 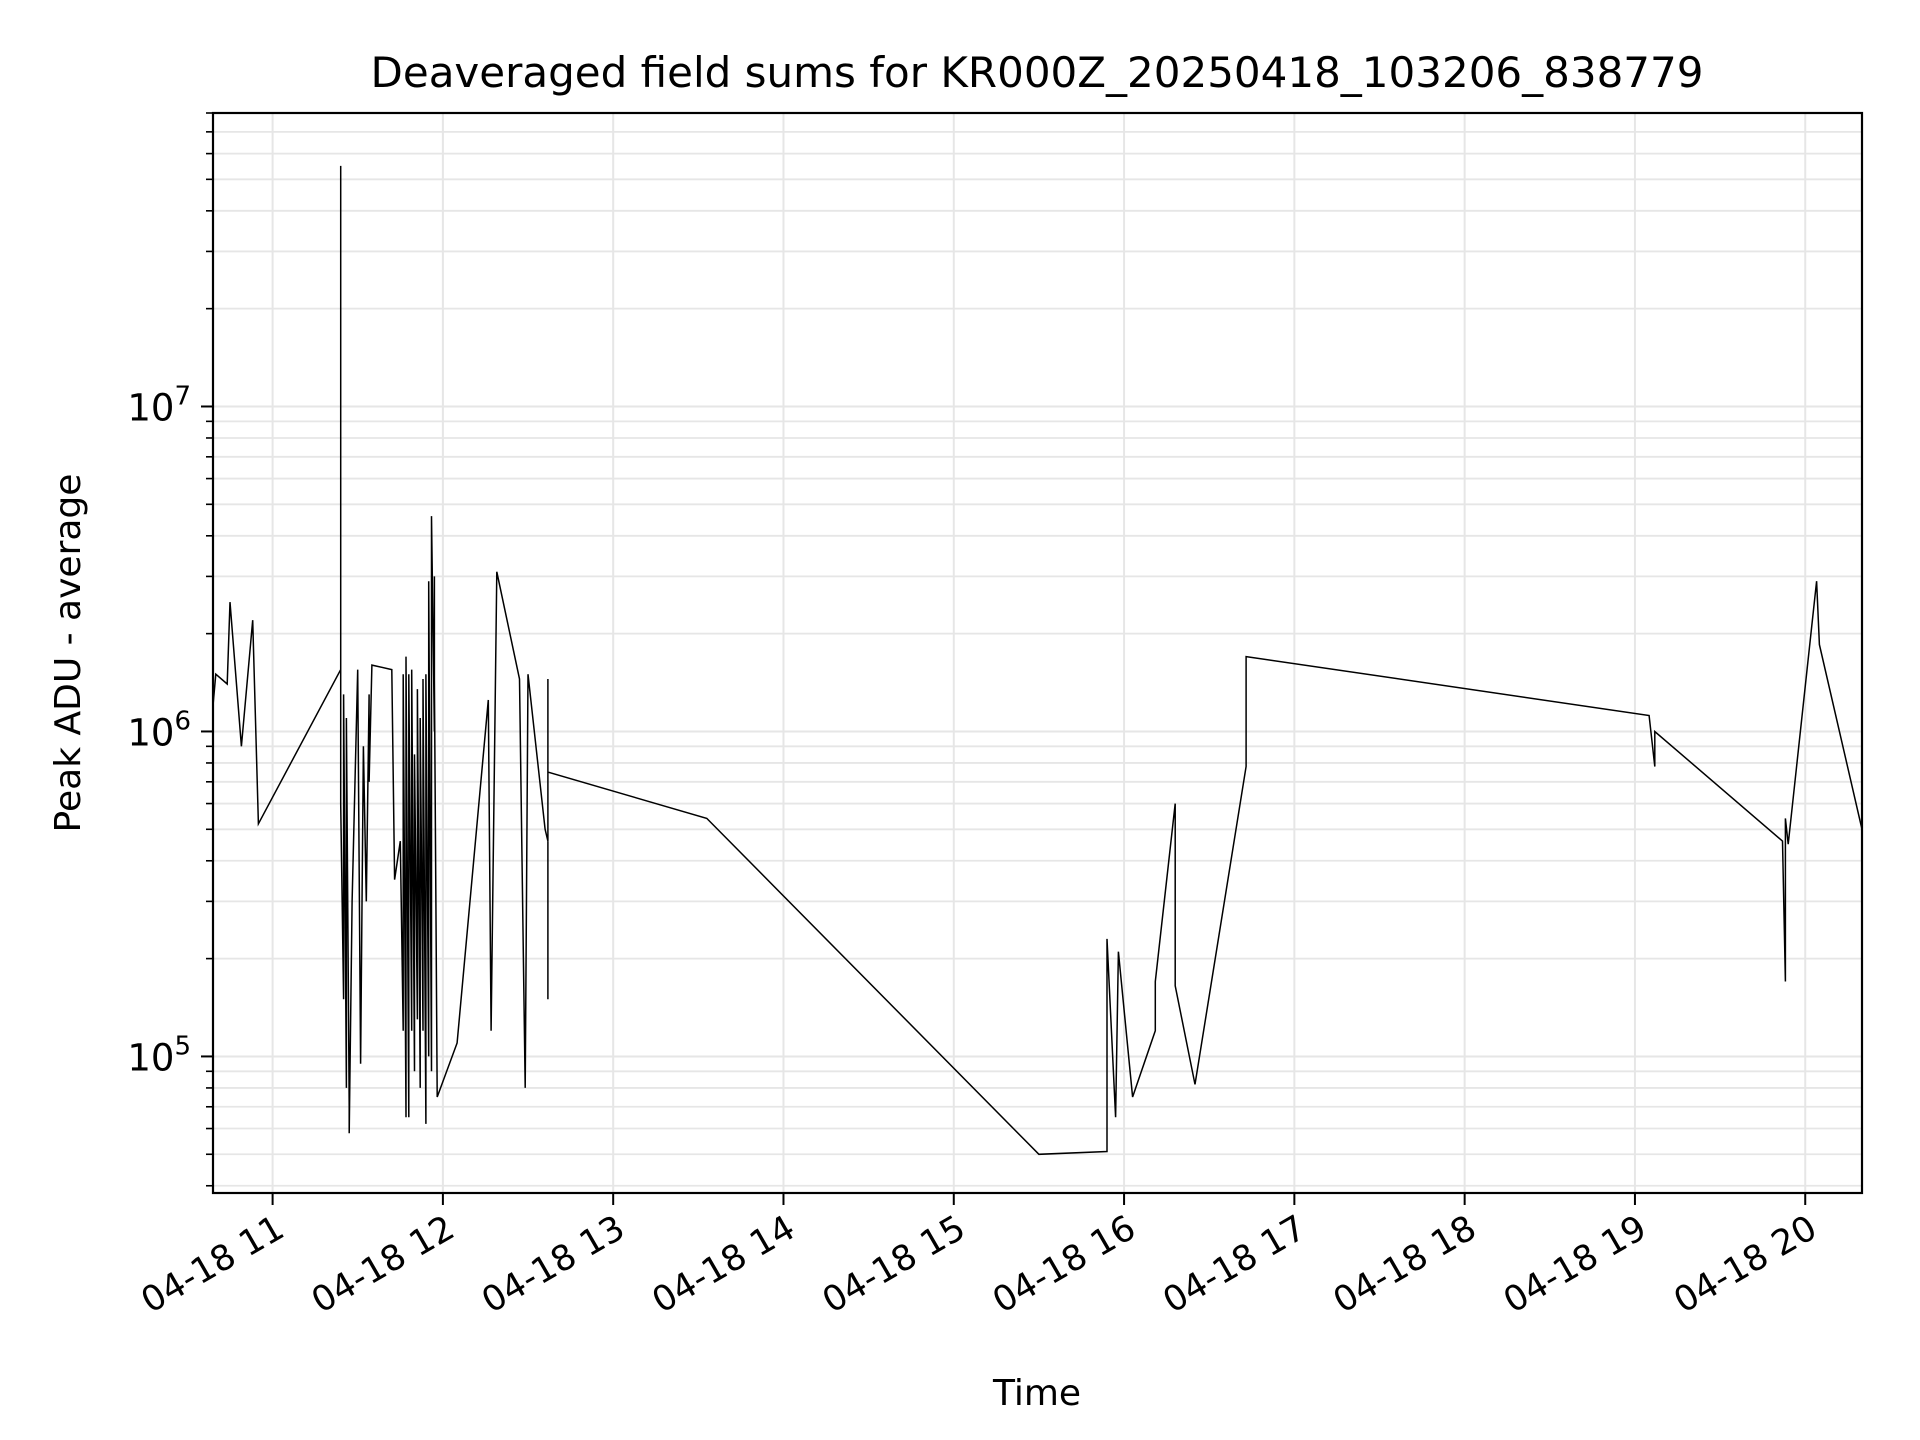 What do you see at coordinates (159, 405) in the screenshot?
I see `y-tick-label: 107` at bounding box center [159, 405].